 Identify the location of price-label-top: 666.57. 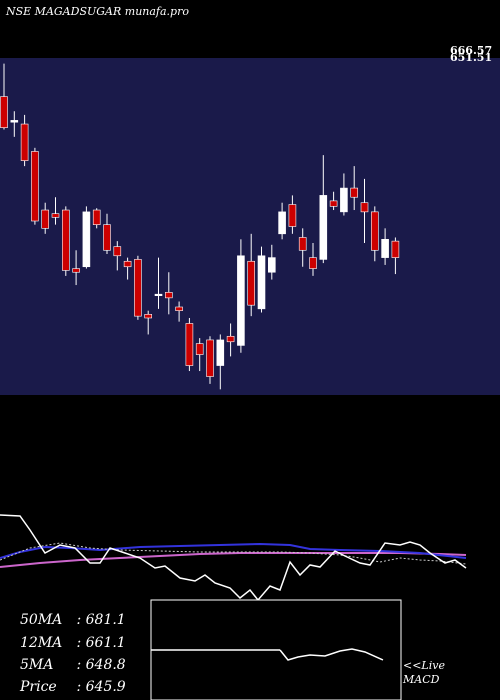
(471, 50).